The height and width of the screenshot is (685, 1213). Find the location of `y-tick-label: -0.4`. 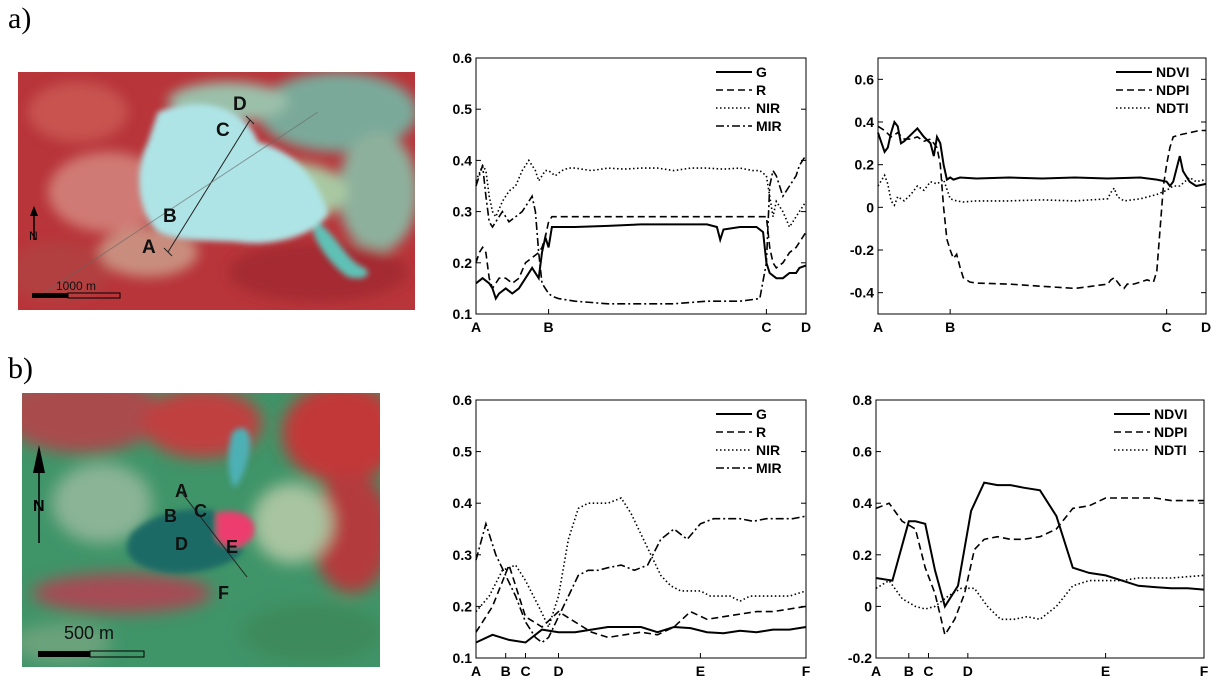

y-tick-label: -0.4 is located at coordinates (862, 293).